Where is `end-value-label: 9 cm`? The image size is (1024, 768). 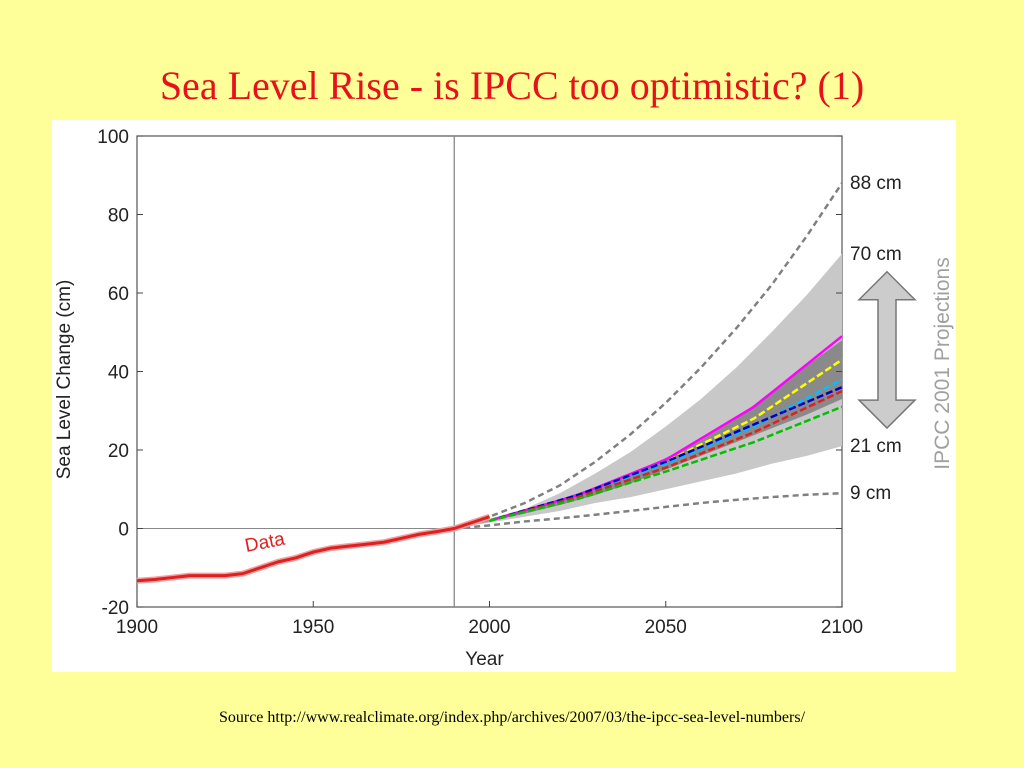
end-value-label: 9 cm is located at coordinates (870, 493).